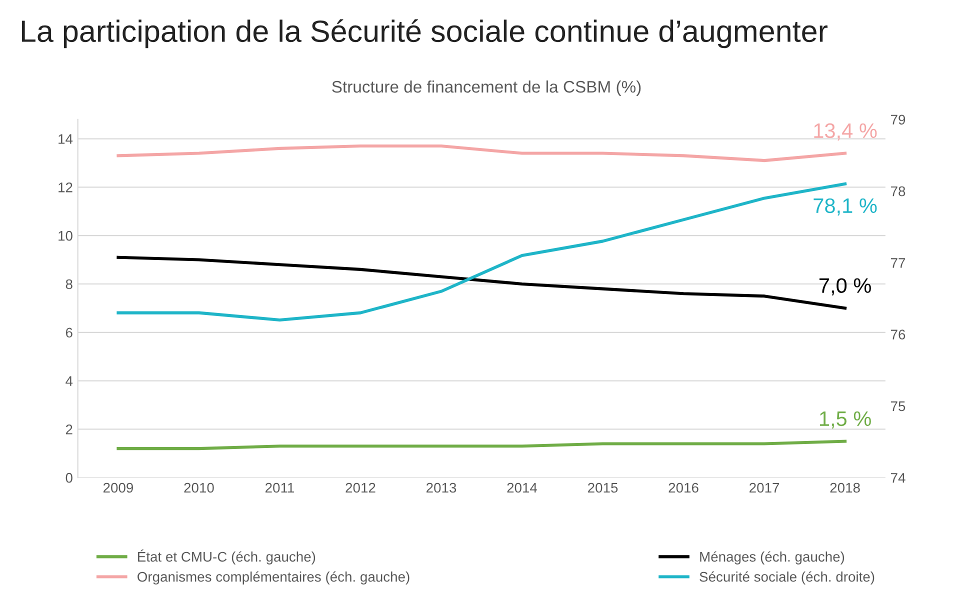 The width and height of the screenshot is (973, 597). What do you see at coordinates (603, 487) in the screenshot?
I see `x-tick-label: 2015` at bounding box center [603, 487].